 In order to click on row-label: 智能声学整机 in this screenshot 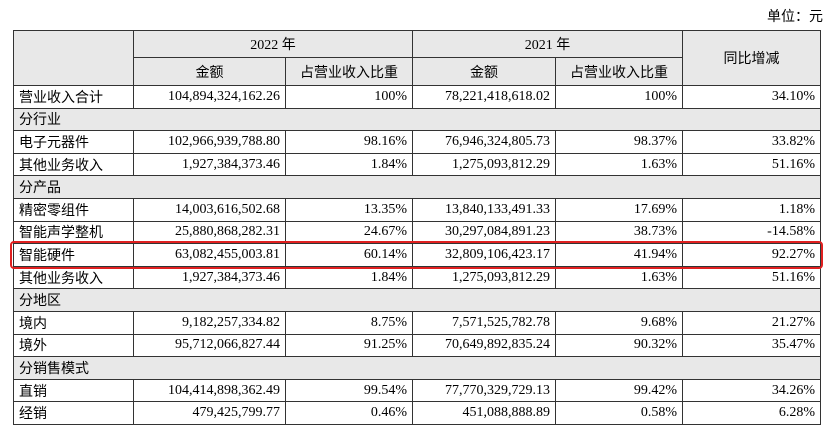, I will do `click(73, 232)`.